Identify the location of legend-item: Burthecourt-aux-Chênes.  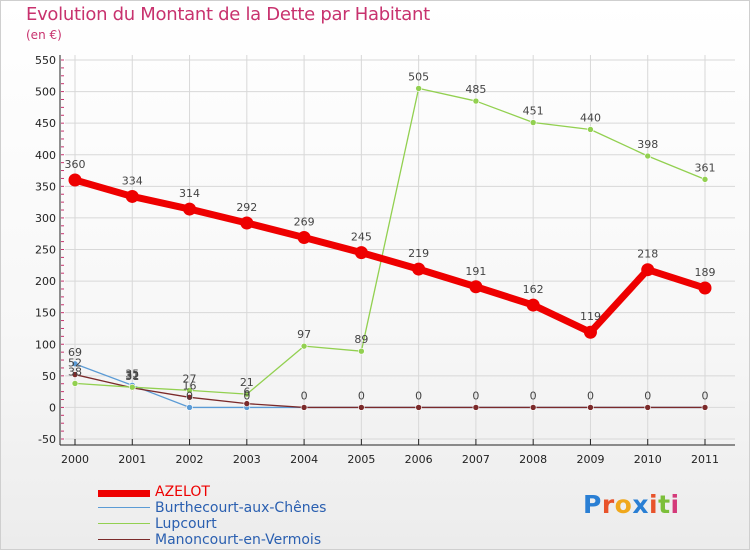
(248, 508).